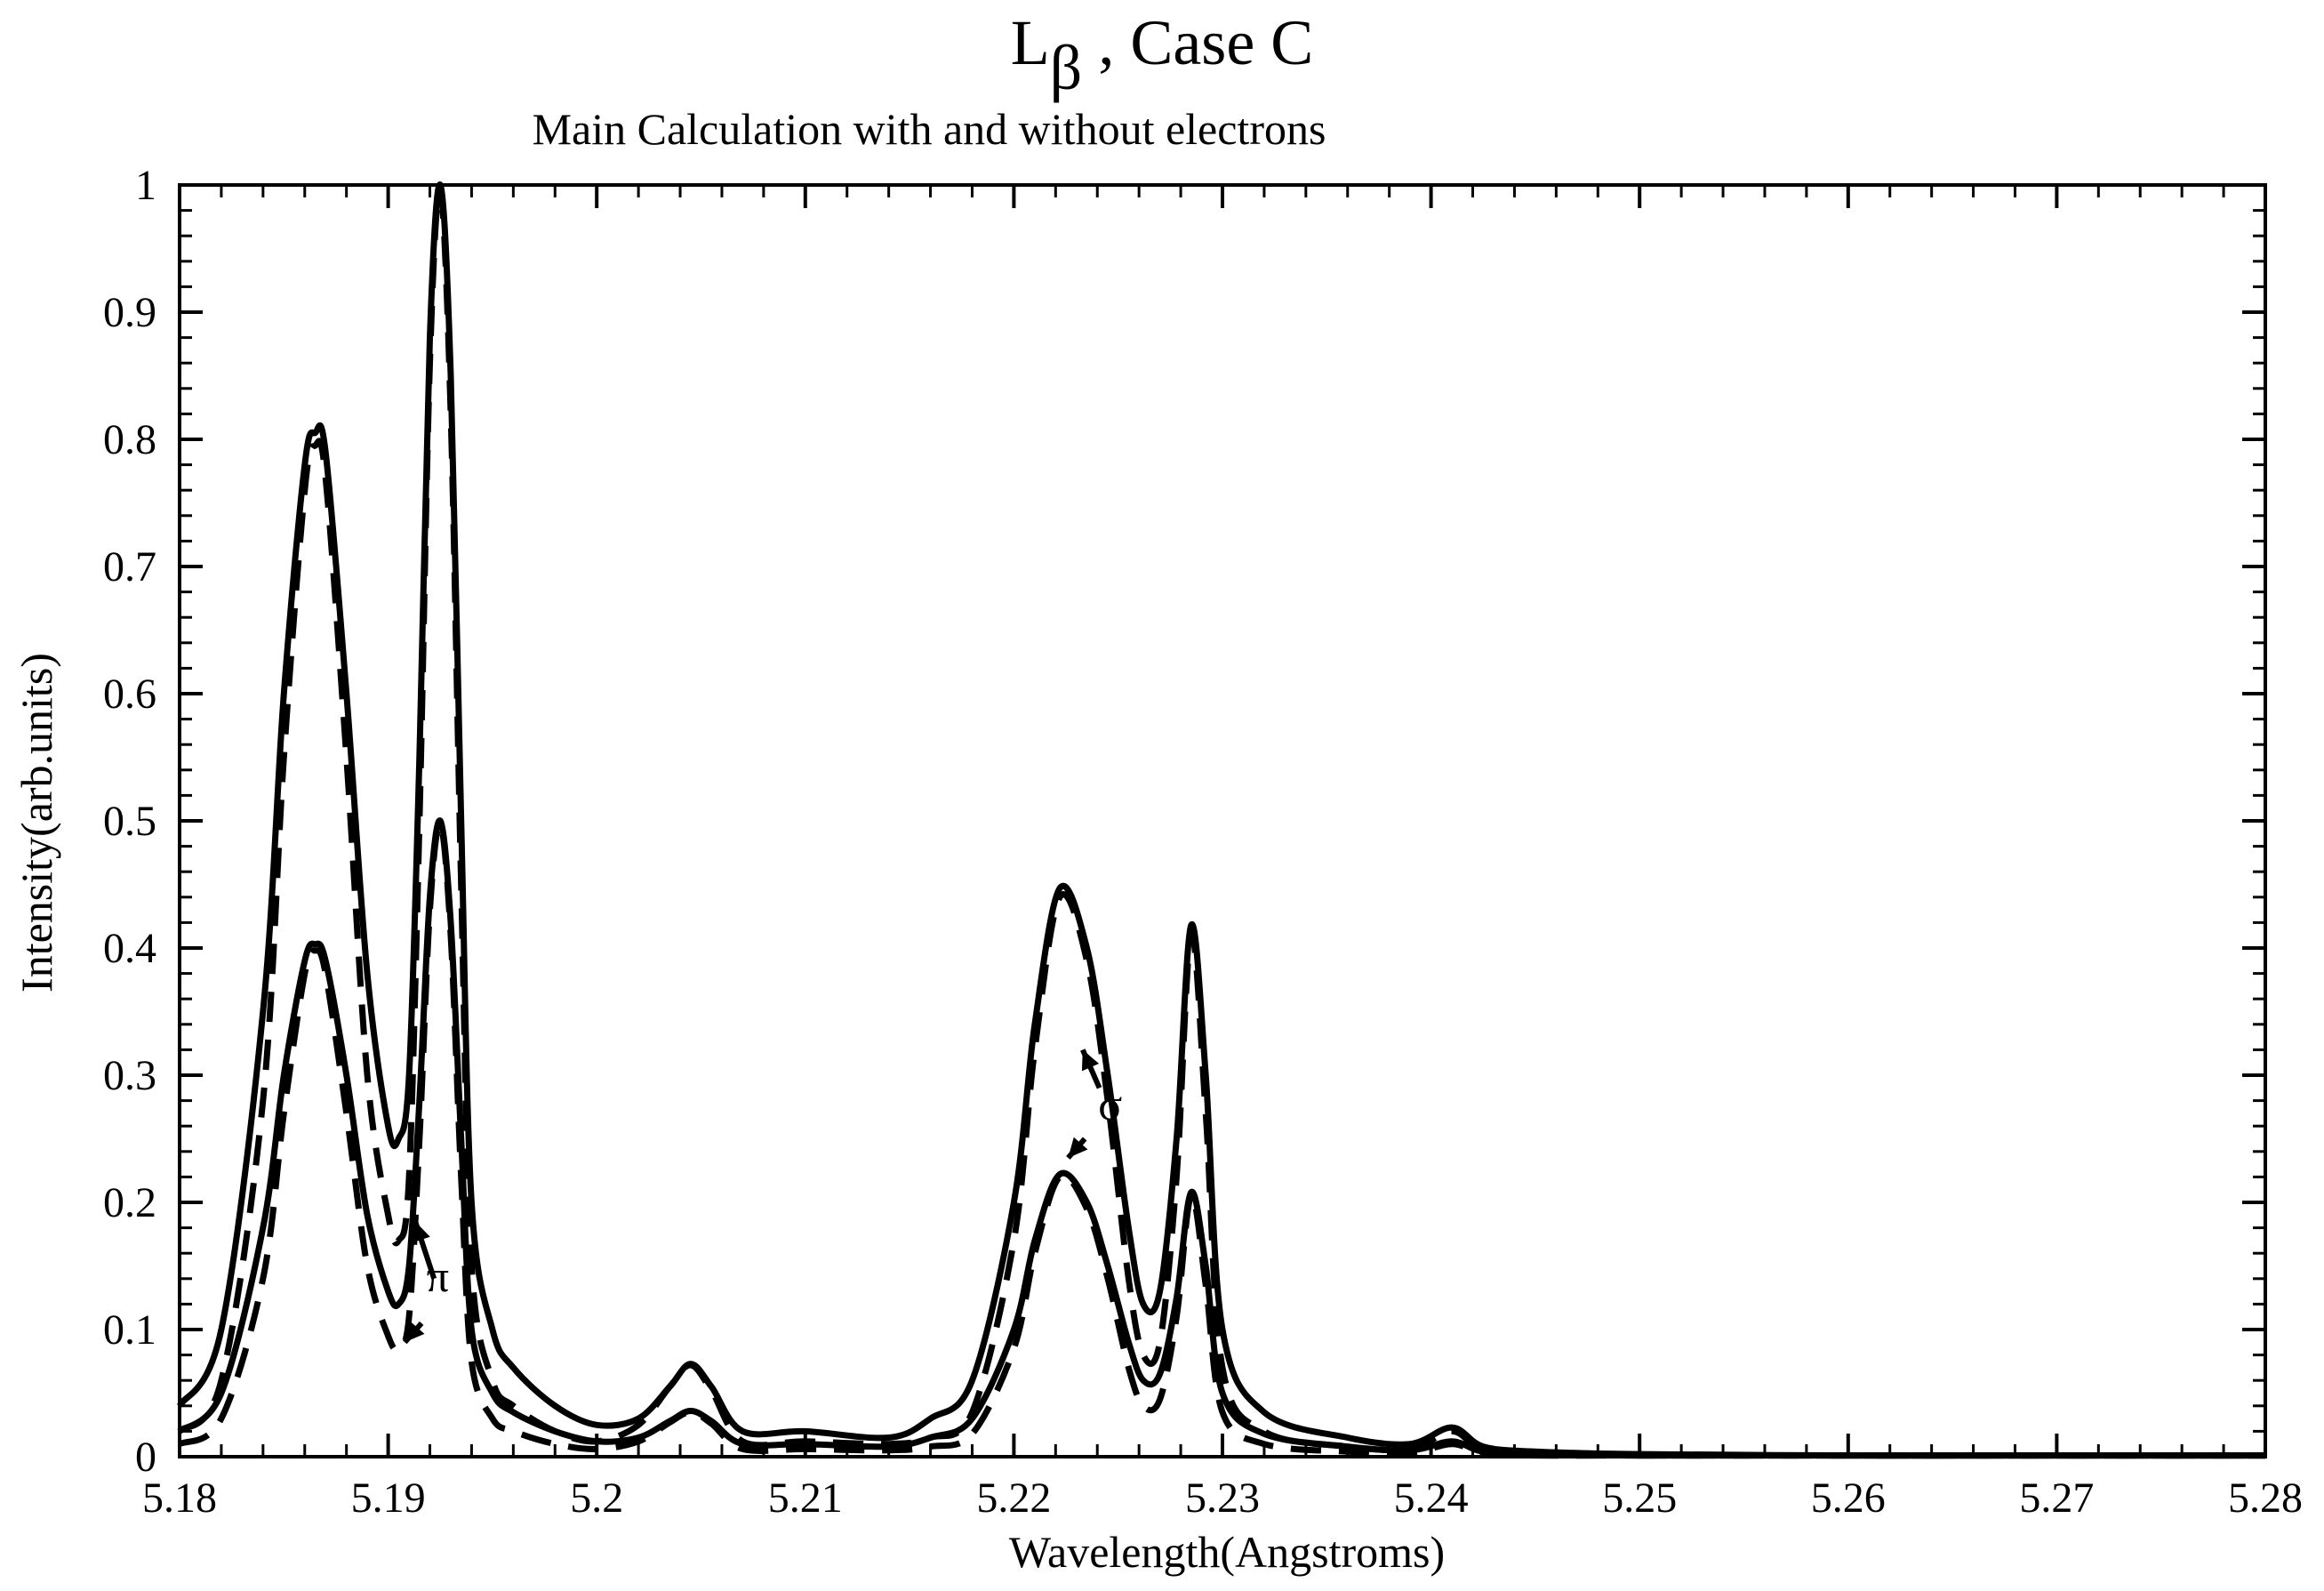  I want to click on y-tick-label: 0.5, so click(129, 821).